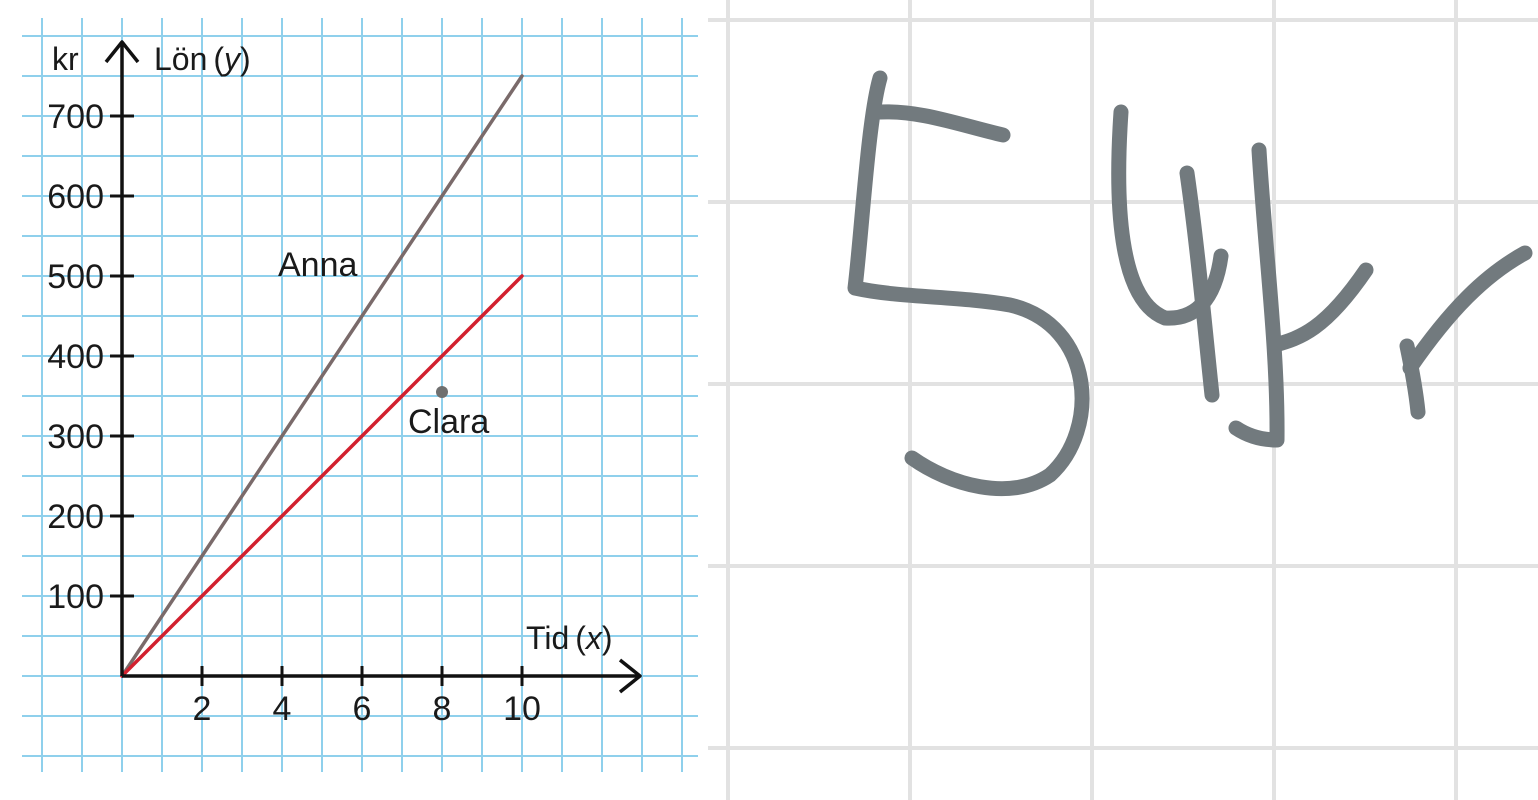 This screenshot has height=800, width=1538. I want to click on currency-label: kr, so click(65, 59).